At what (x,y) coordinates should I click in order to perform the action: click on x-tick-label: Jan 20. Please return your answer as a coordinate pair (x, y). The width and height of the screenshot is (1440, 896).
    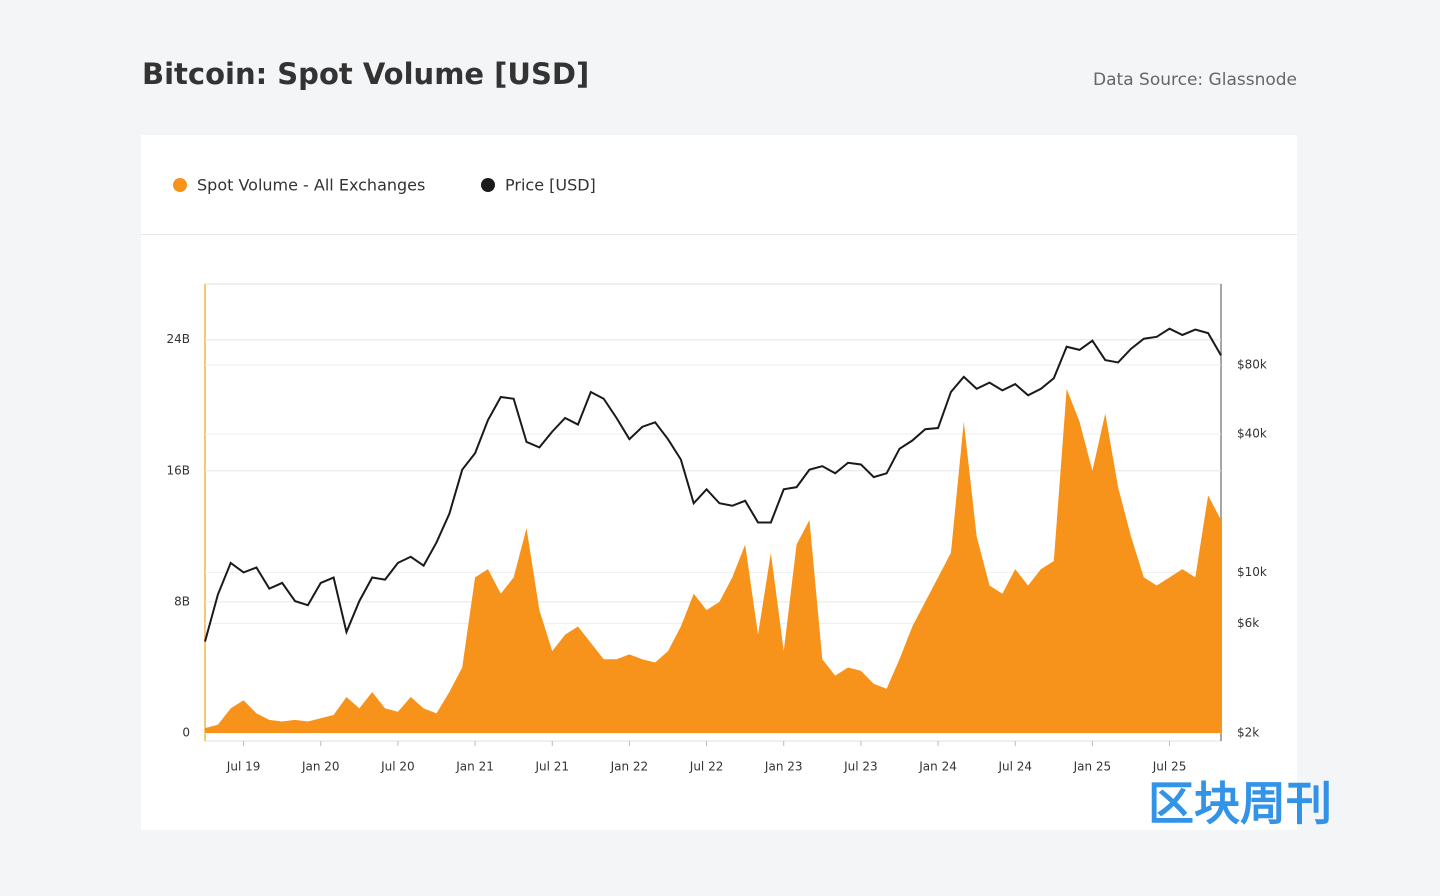
    Looking at the image, I should click on (320, 767).